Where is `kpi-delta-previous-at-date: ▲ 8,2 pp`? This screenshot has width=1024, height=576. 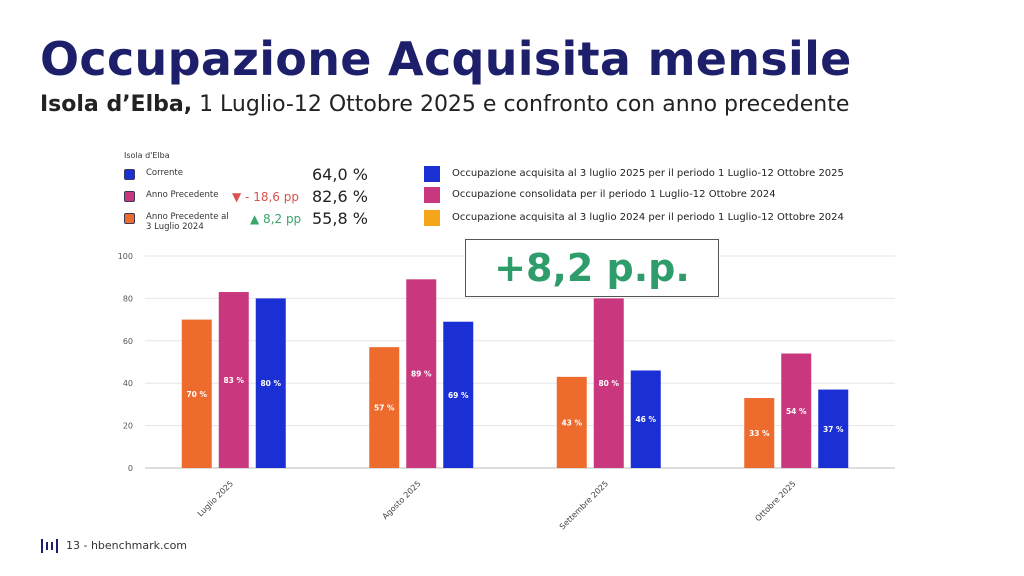 kpi-delta-previous-at-date: ▲ 8,2 pp is located at coordinates (276, 219).